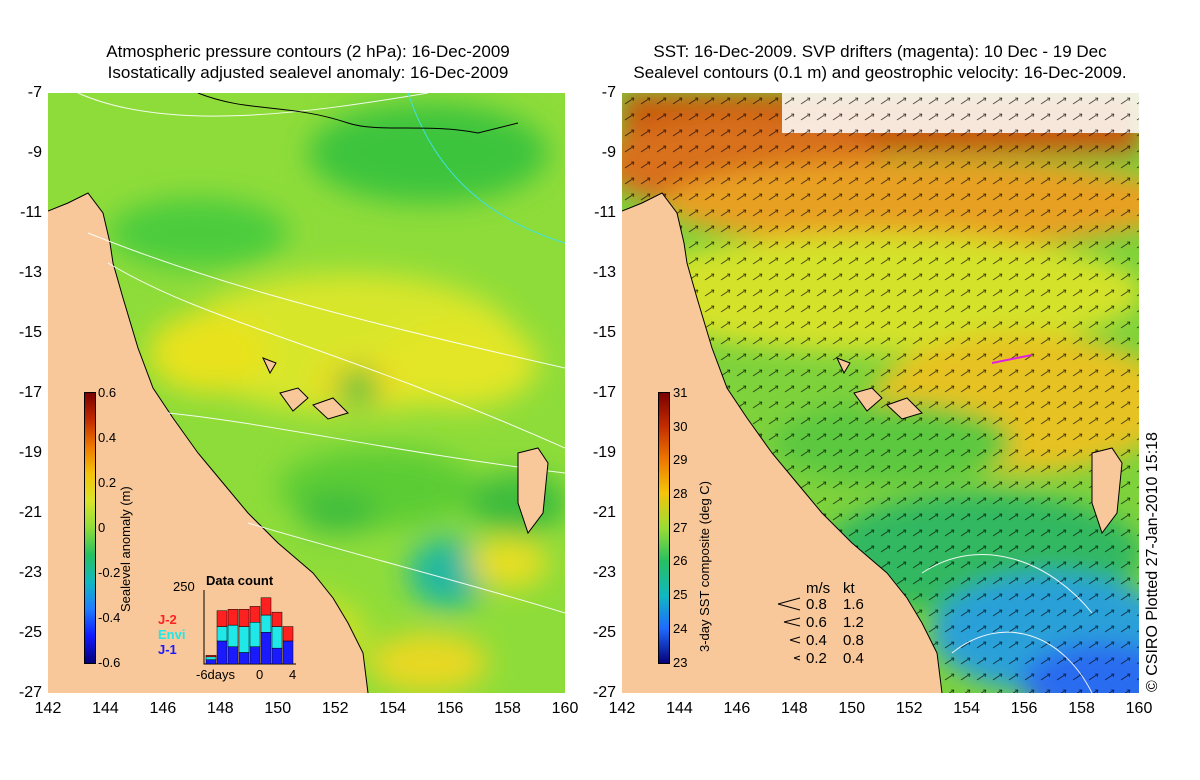  I want to click on velocity-legend-kt-1: 1.2, so click(853, 622).